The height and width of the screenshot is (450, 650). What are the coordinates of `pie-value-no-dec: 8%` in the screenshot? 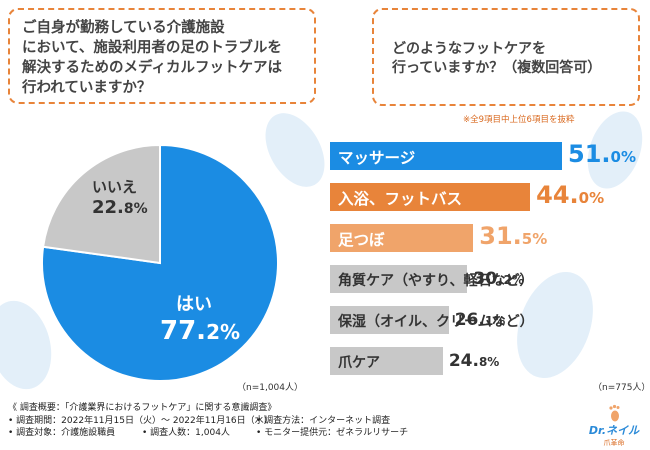 It's located at (135, 209).